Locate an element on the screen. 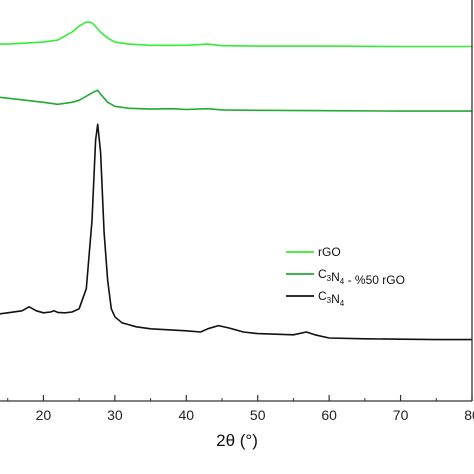  legend-label-0: rGO is located at coordinates (329, 252).